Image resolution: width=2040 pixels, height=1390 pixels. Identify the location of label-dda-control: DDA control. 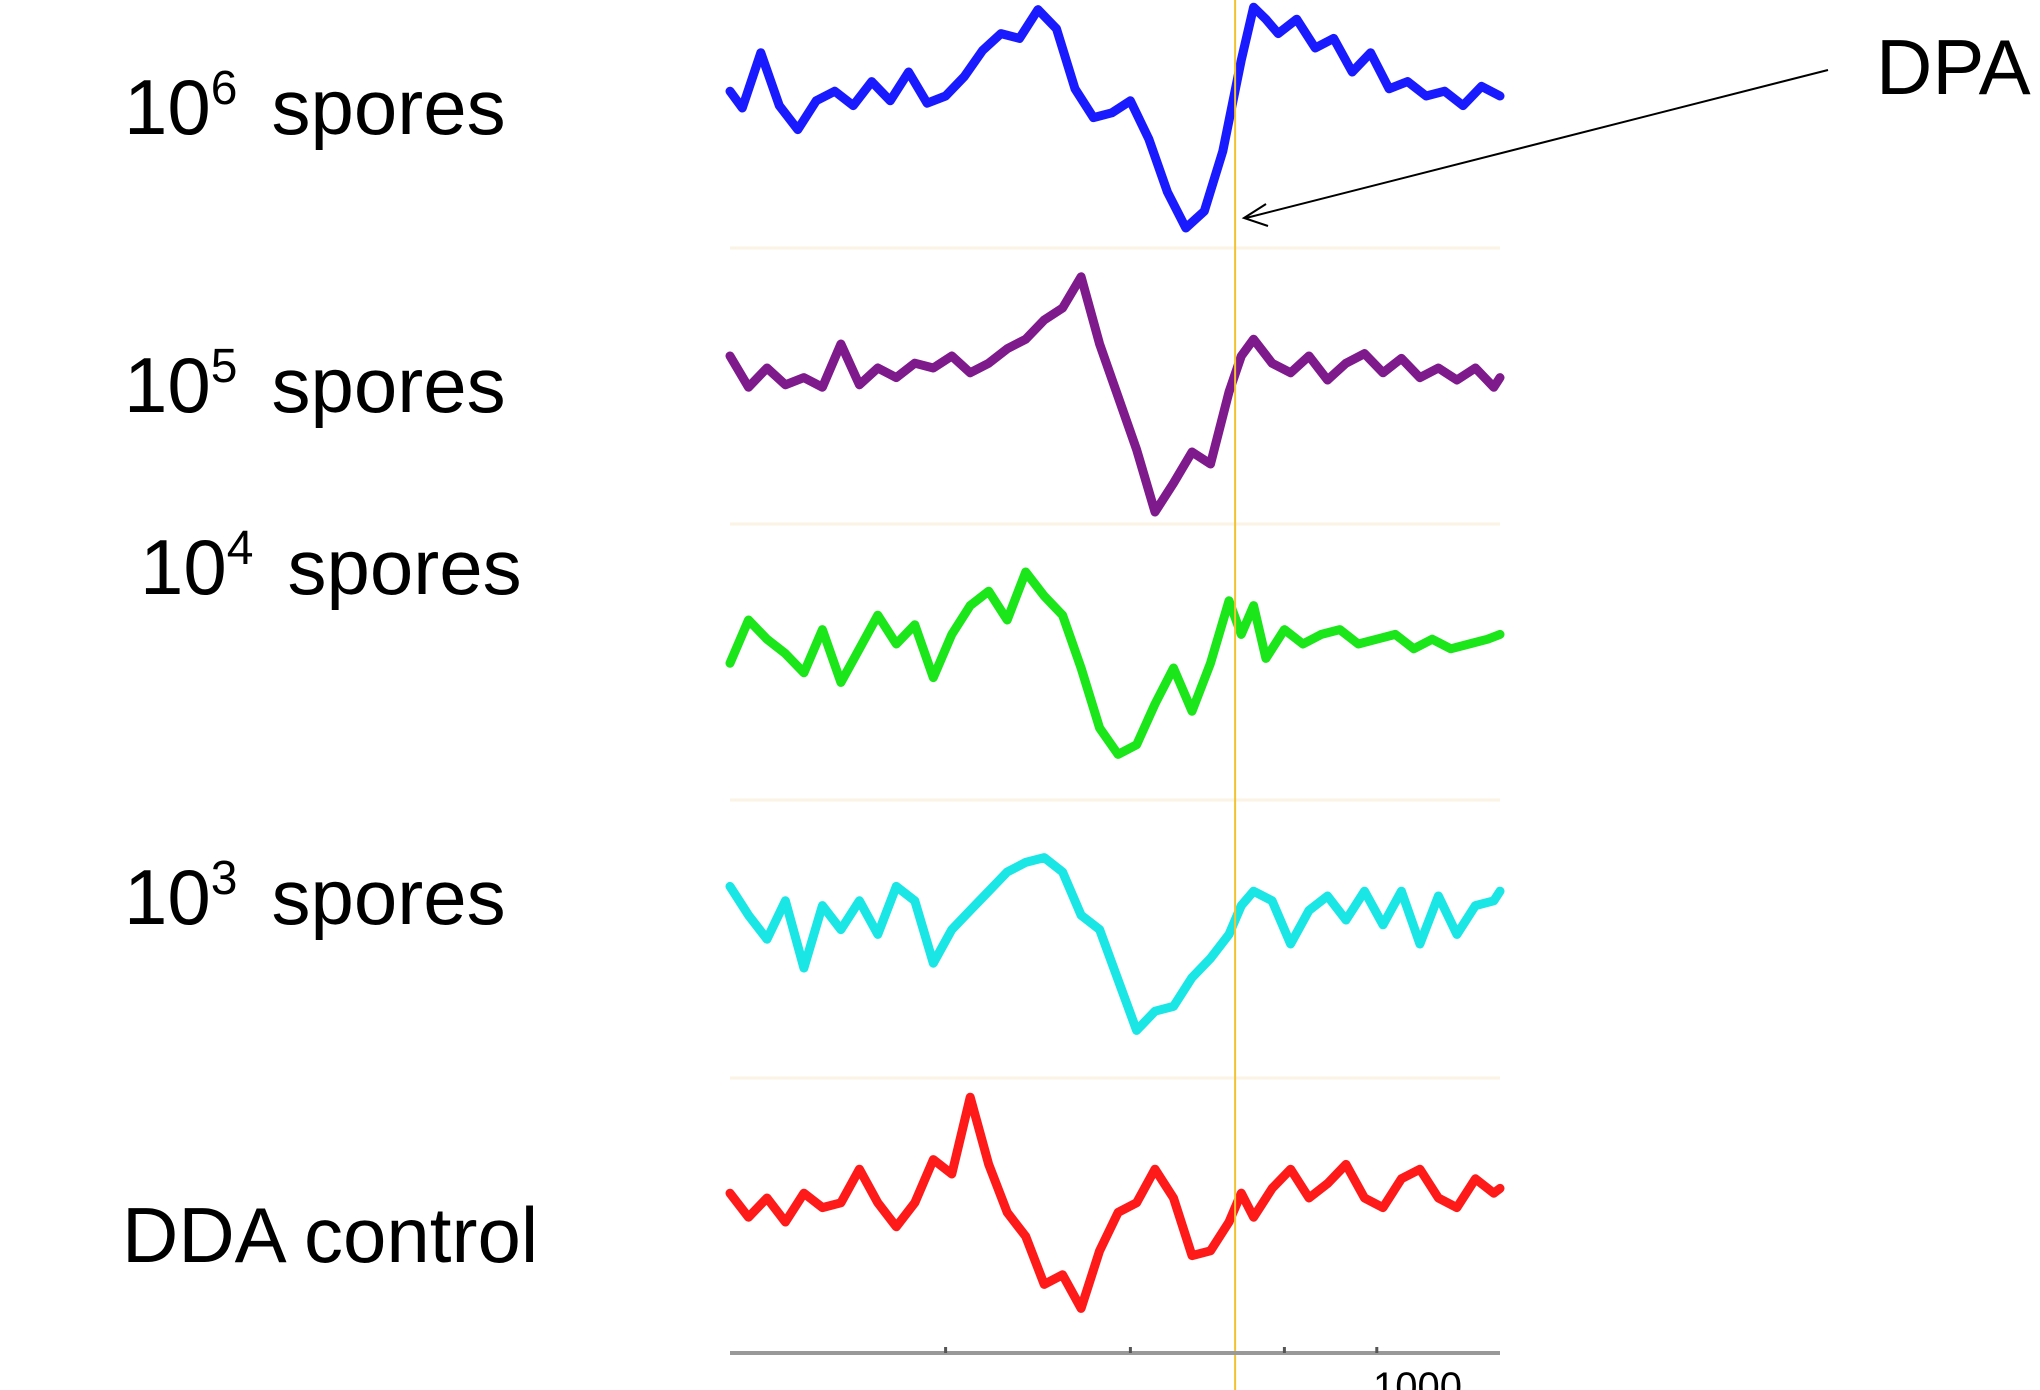
(330, 1235).